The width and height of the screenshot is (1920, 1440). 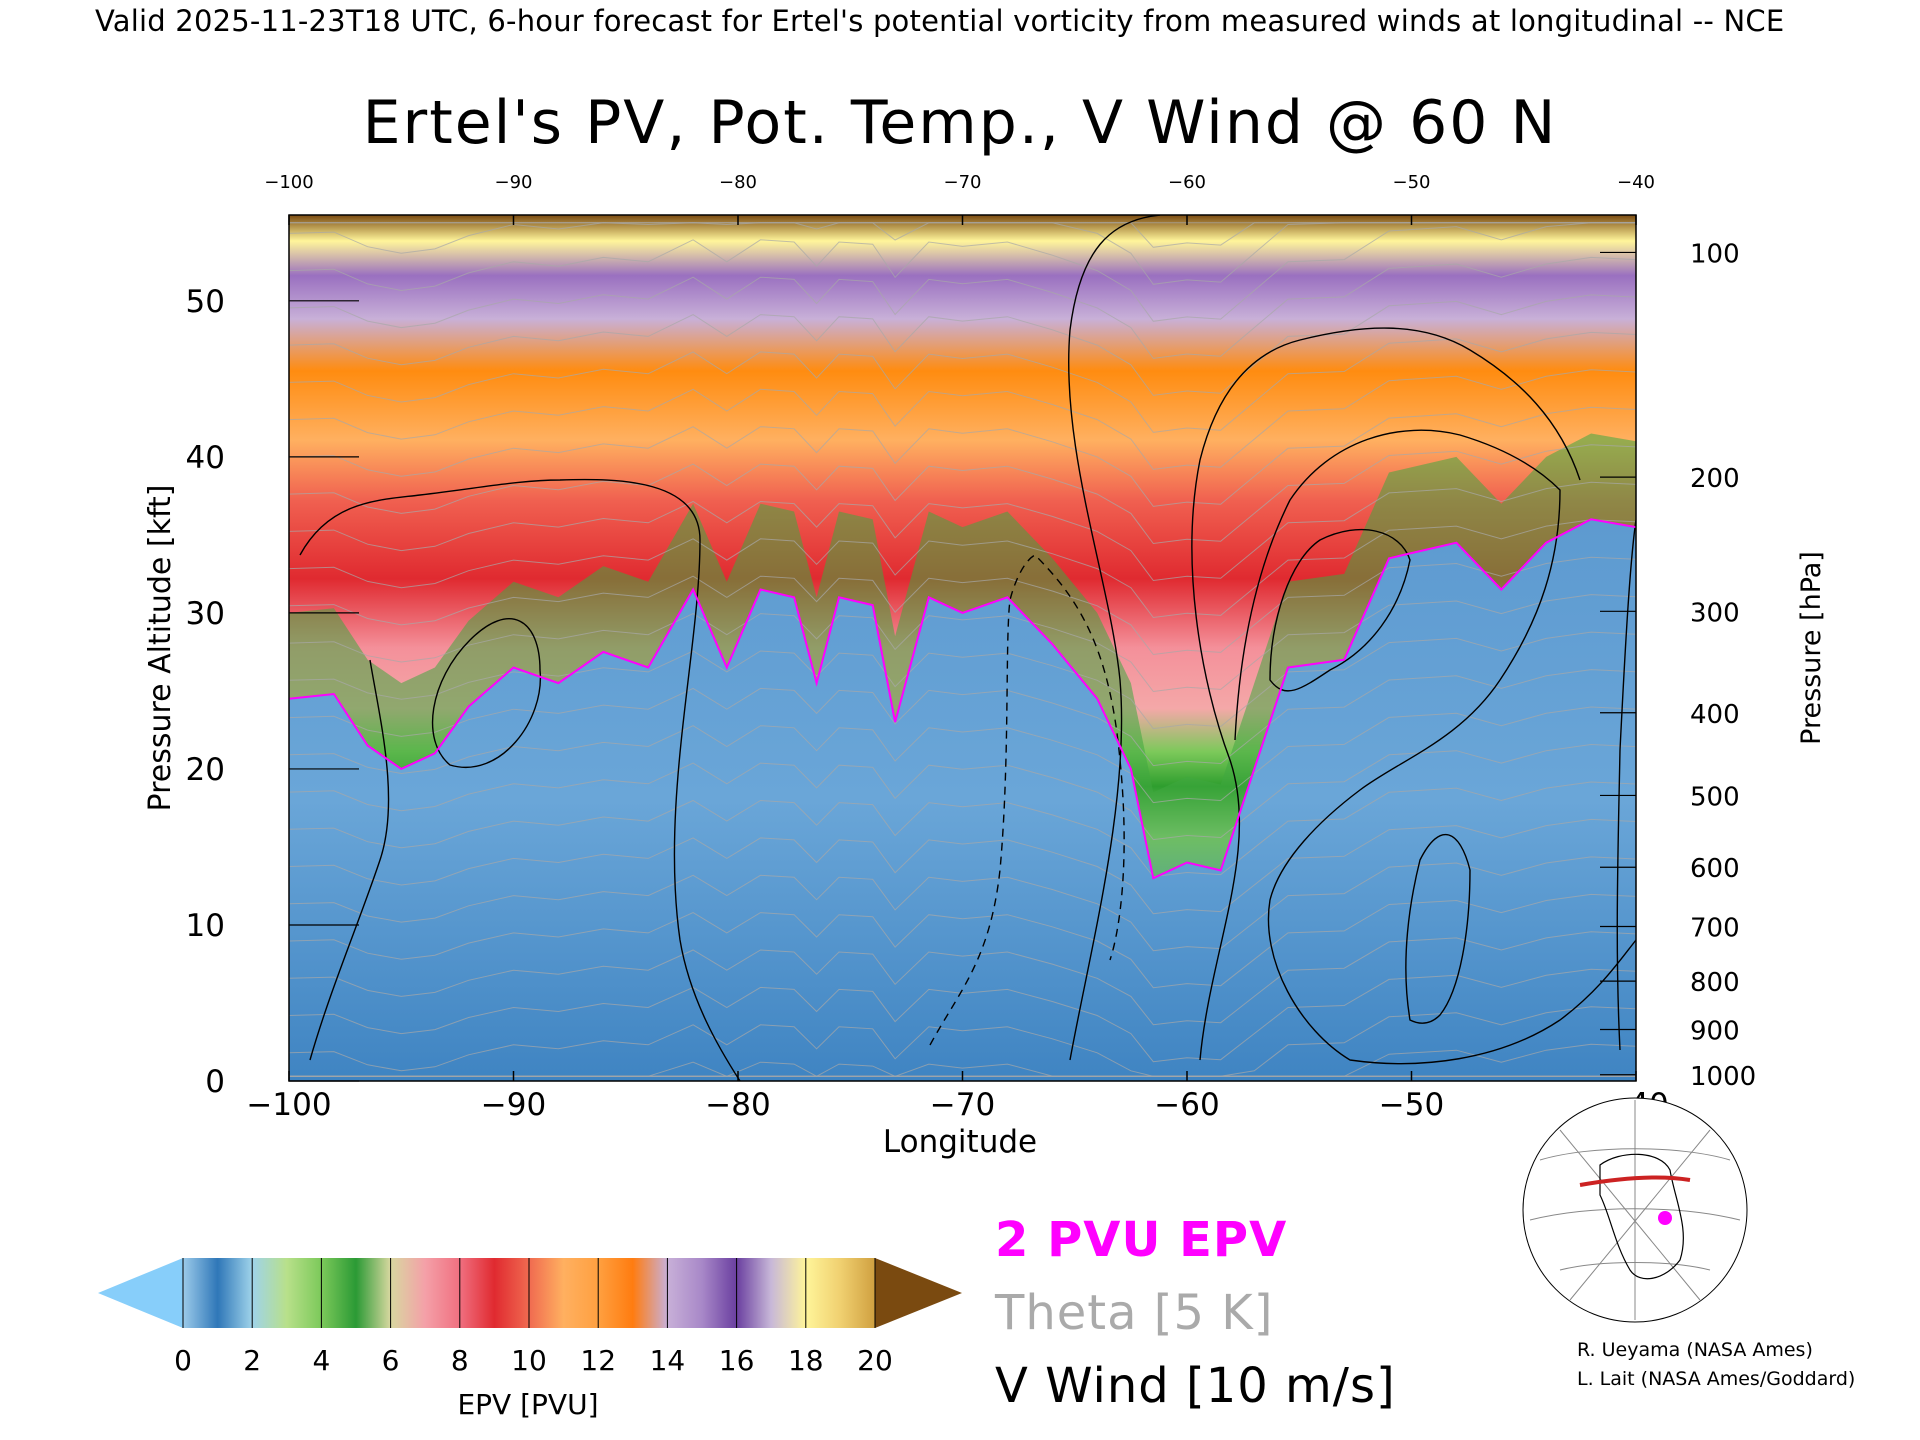 What do you see at coordinates (963, 182) in the screenshot?
I see `x-top-tick-label: −70` at bounding box center [963, 182].